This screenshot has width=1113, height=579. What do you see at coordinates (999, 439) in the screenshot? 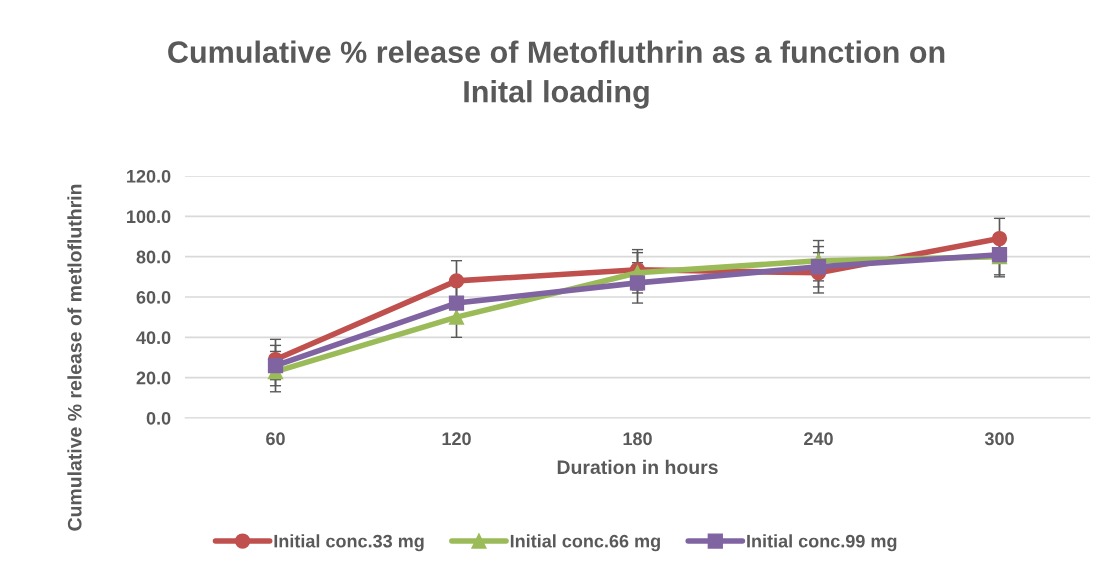
I see `x-tick-label: 300` at bounding box center [999, 439].